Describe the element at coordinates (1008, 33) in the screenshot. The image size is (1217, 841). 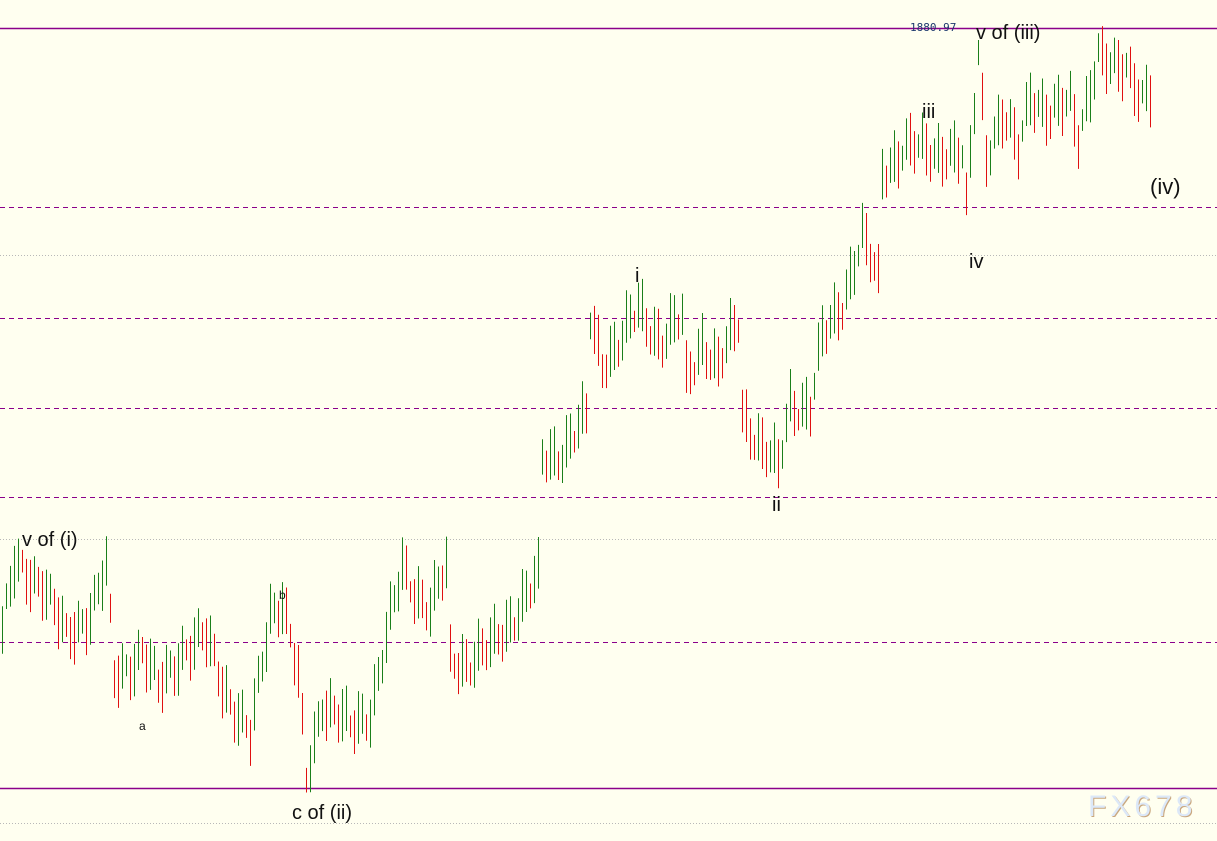
I see `wave-label-v-of-iii: v of (iii)` at that location.